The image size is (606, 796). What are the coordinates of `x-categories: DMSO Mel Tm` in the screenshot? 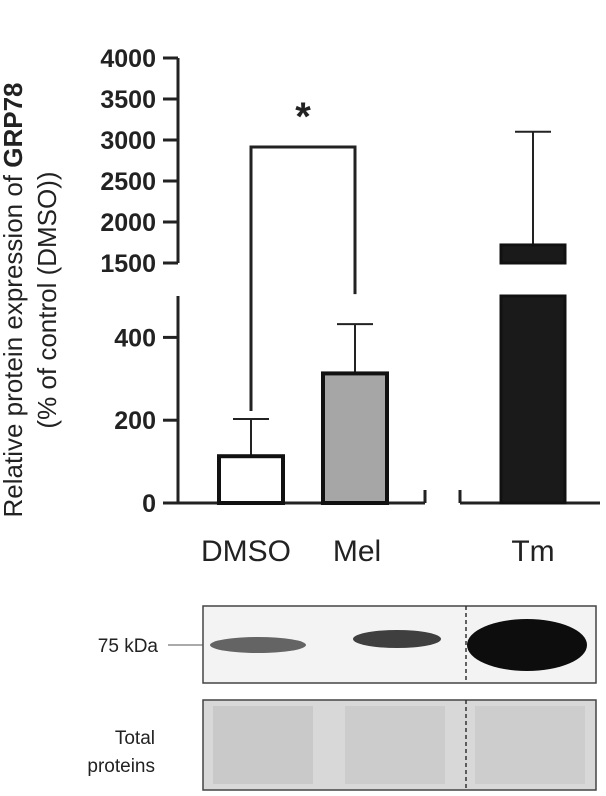 It's located at (378, 551).